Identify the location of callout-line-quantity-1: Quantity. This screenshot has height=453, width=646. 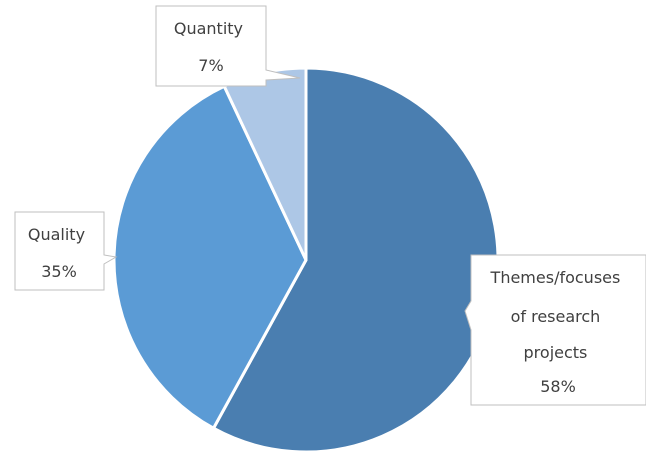
(208, 28).